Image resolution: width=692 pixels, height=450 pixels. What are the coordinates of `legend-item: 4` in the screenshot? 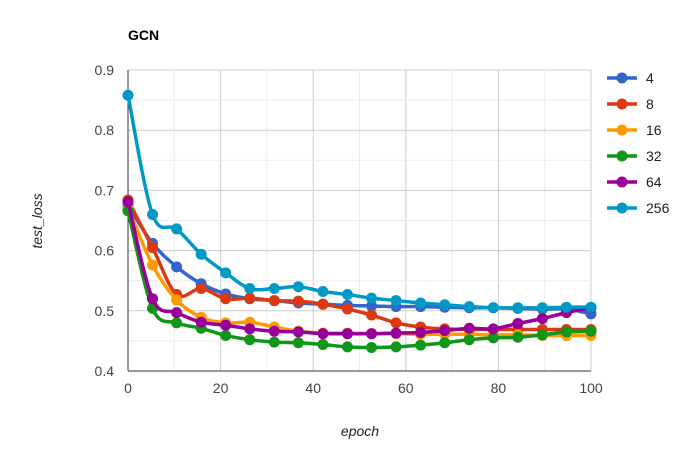 It's located at (630, 78).